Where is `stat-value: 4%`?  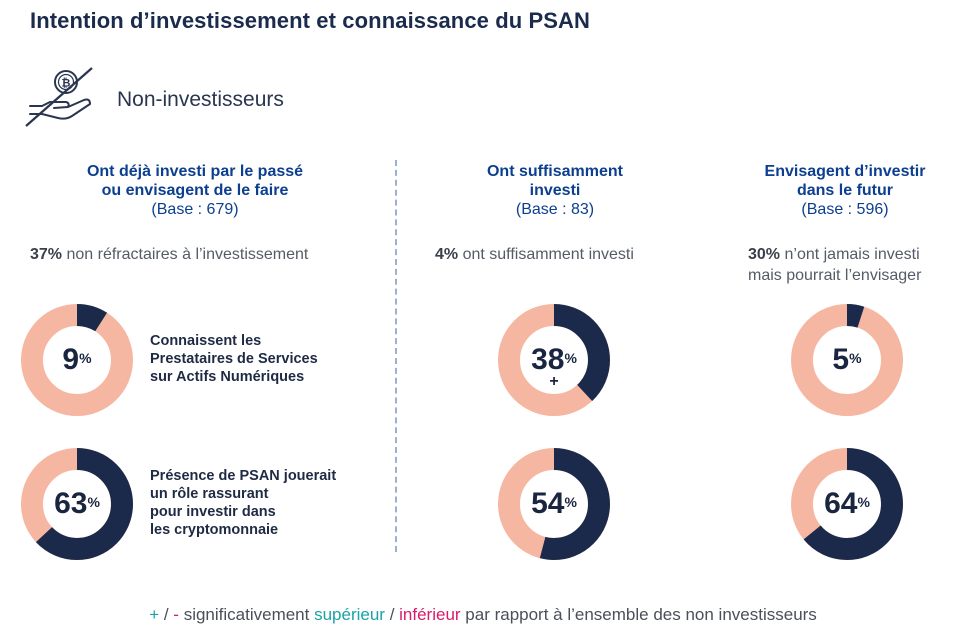
stat-value: 4% is located at coordinates (447, 254).